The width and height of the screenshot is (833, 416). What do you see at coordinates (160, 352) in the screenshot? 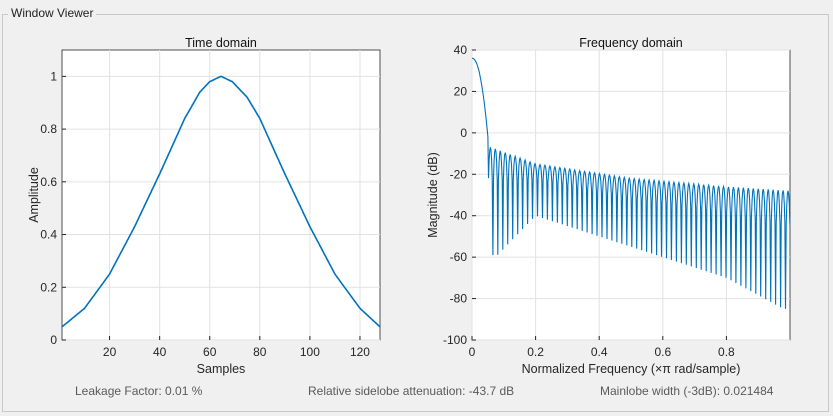
I see `time-domain-xtick-label: 40` at bounding box center [160, 352].